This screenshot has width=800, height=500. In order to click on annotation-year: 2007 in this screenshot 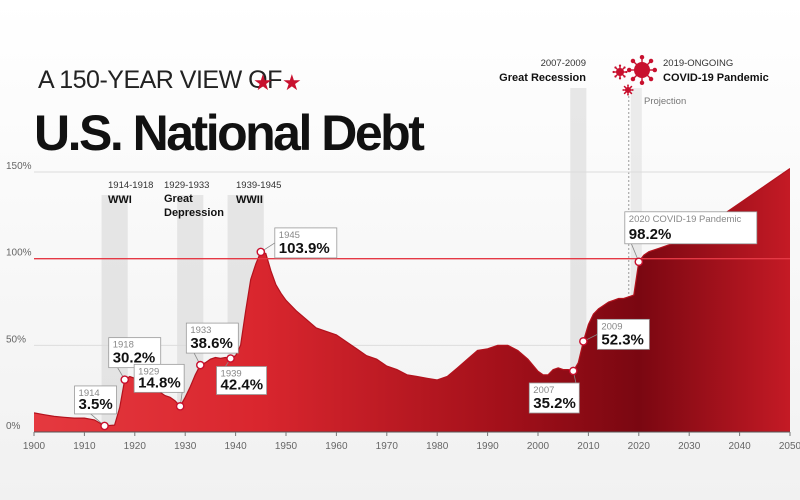, I will do `click(543, 390)`.